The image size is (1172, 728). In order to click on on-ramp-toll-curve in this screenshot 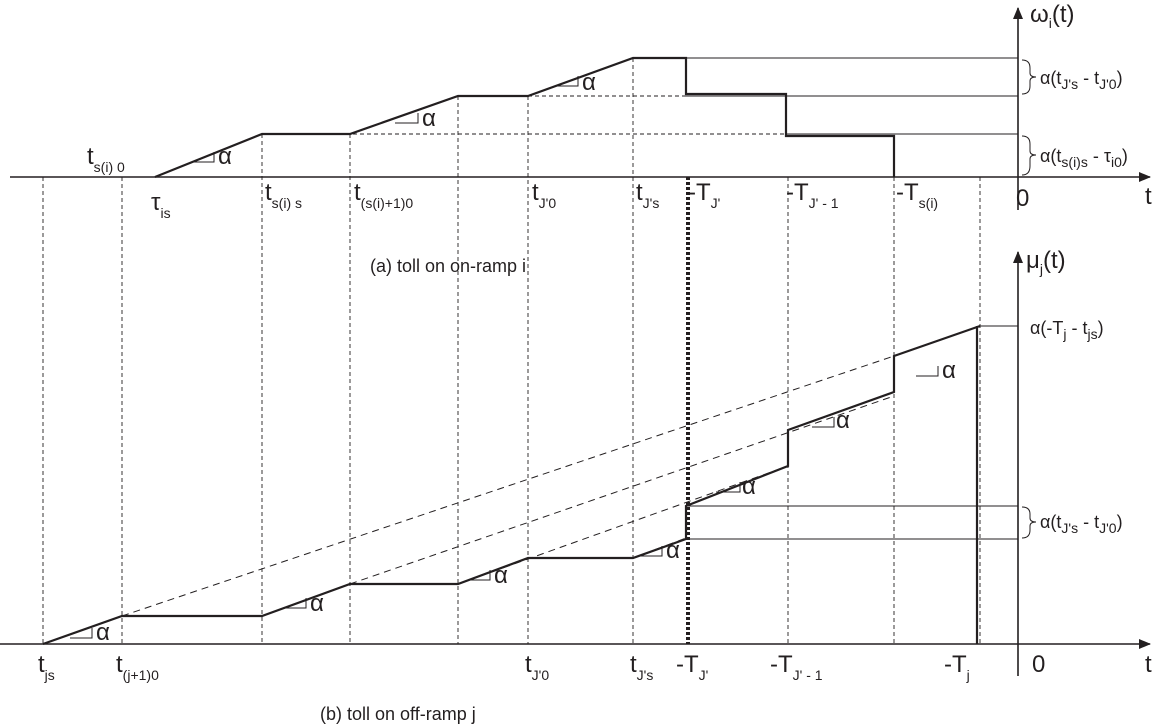, I will do `click(525, 117)`.